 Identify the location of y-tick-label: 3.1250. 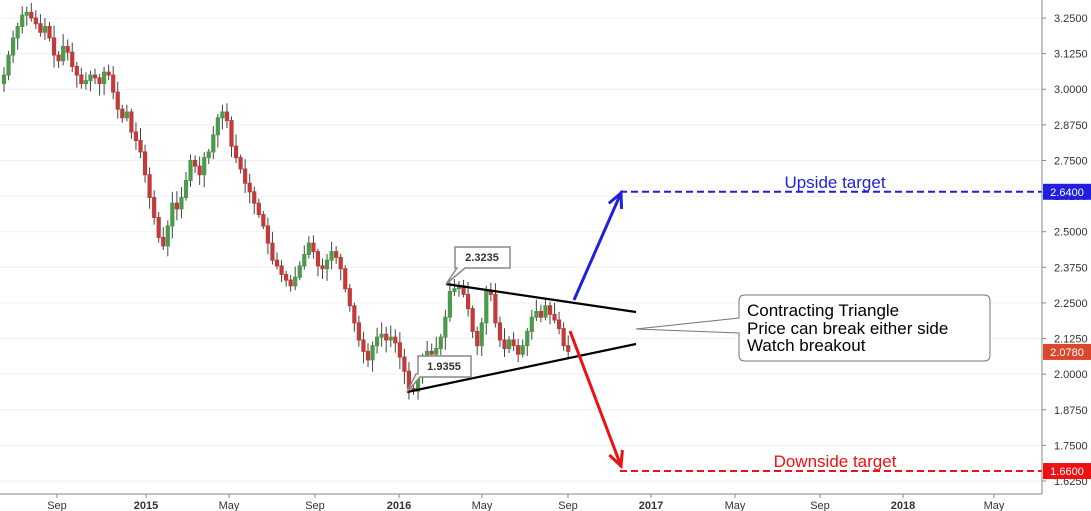
(1071, 55).